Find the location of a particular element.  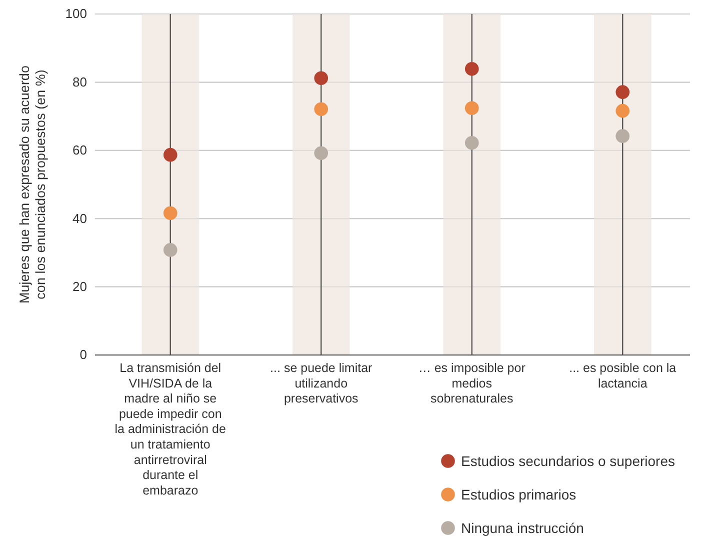

legend-label: Ninguna instrucción is located at coordinates (522, 528).